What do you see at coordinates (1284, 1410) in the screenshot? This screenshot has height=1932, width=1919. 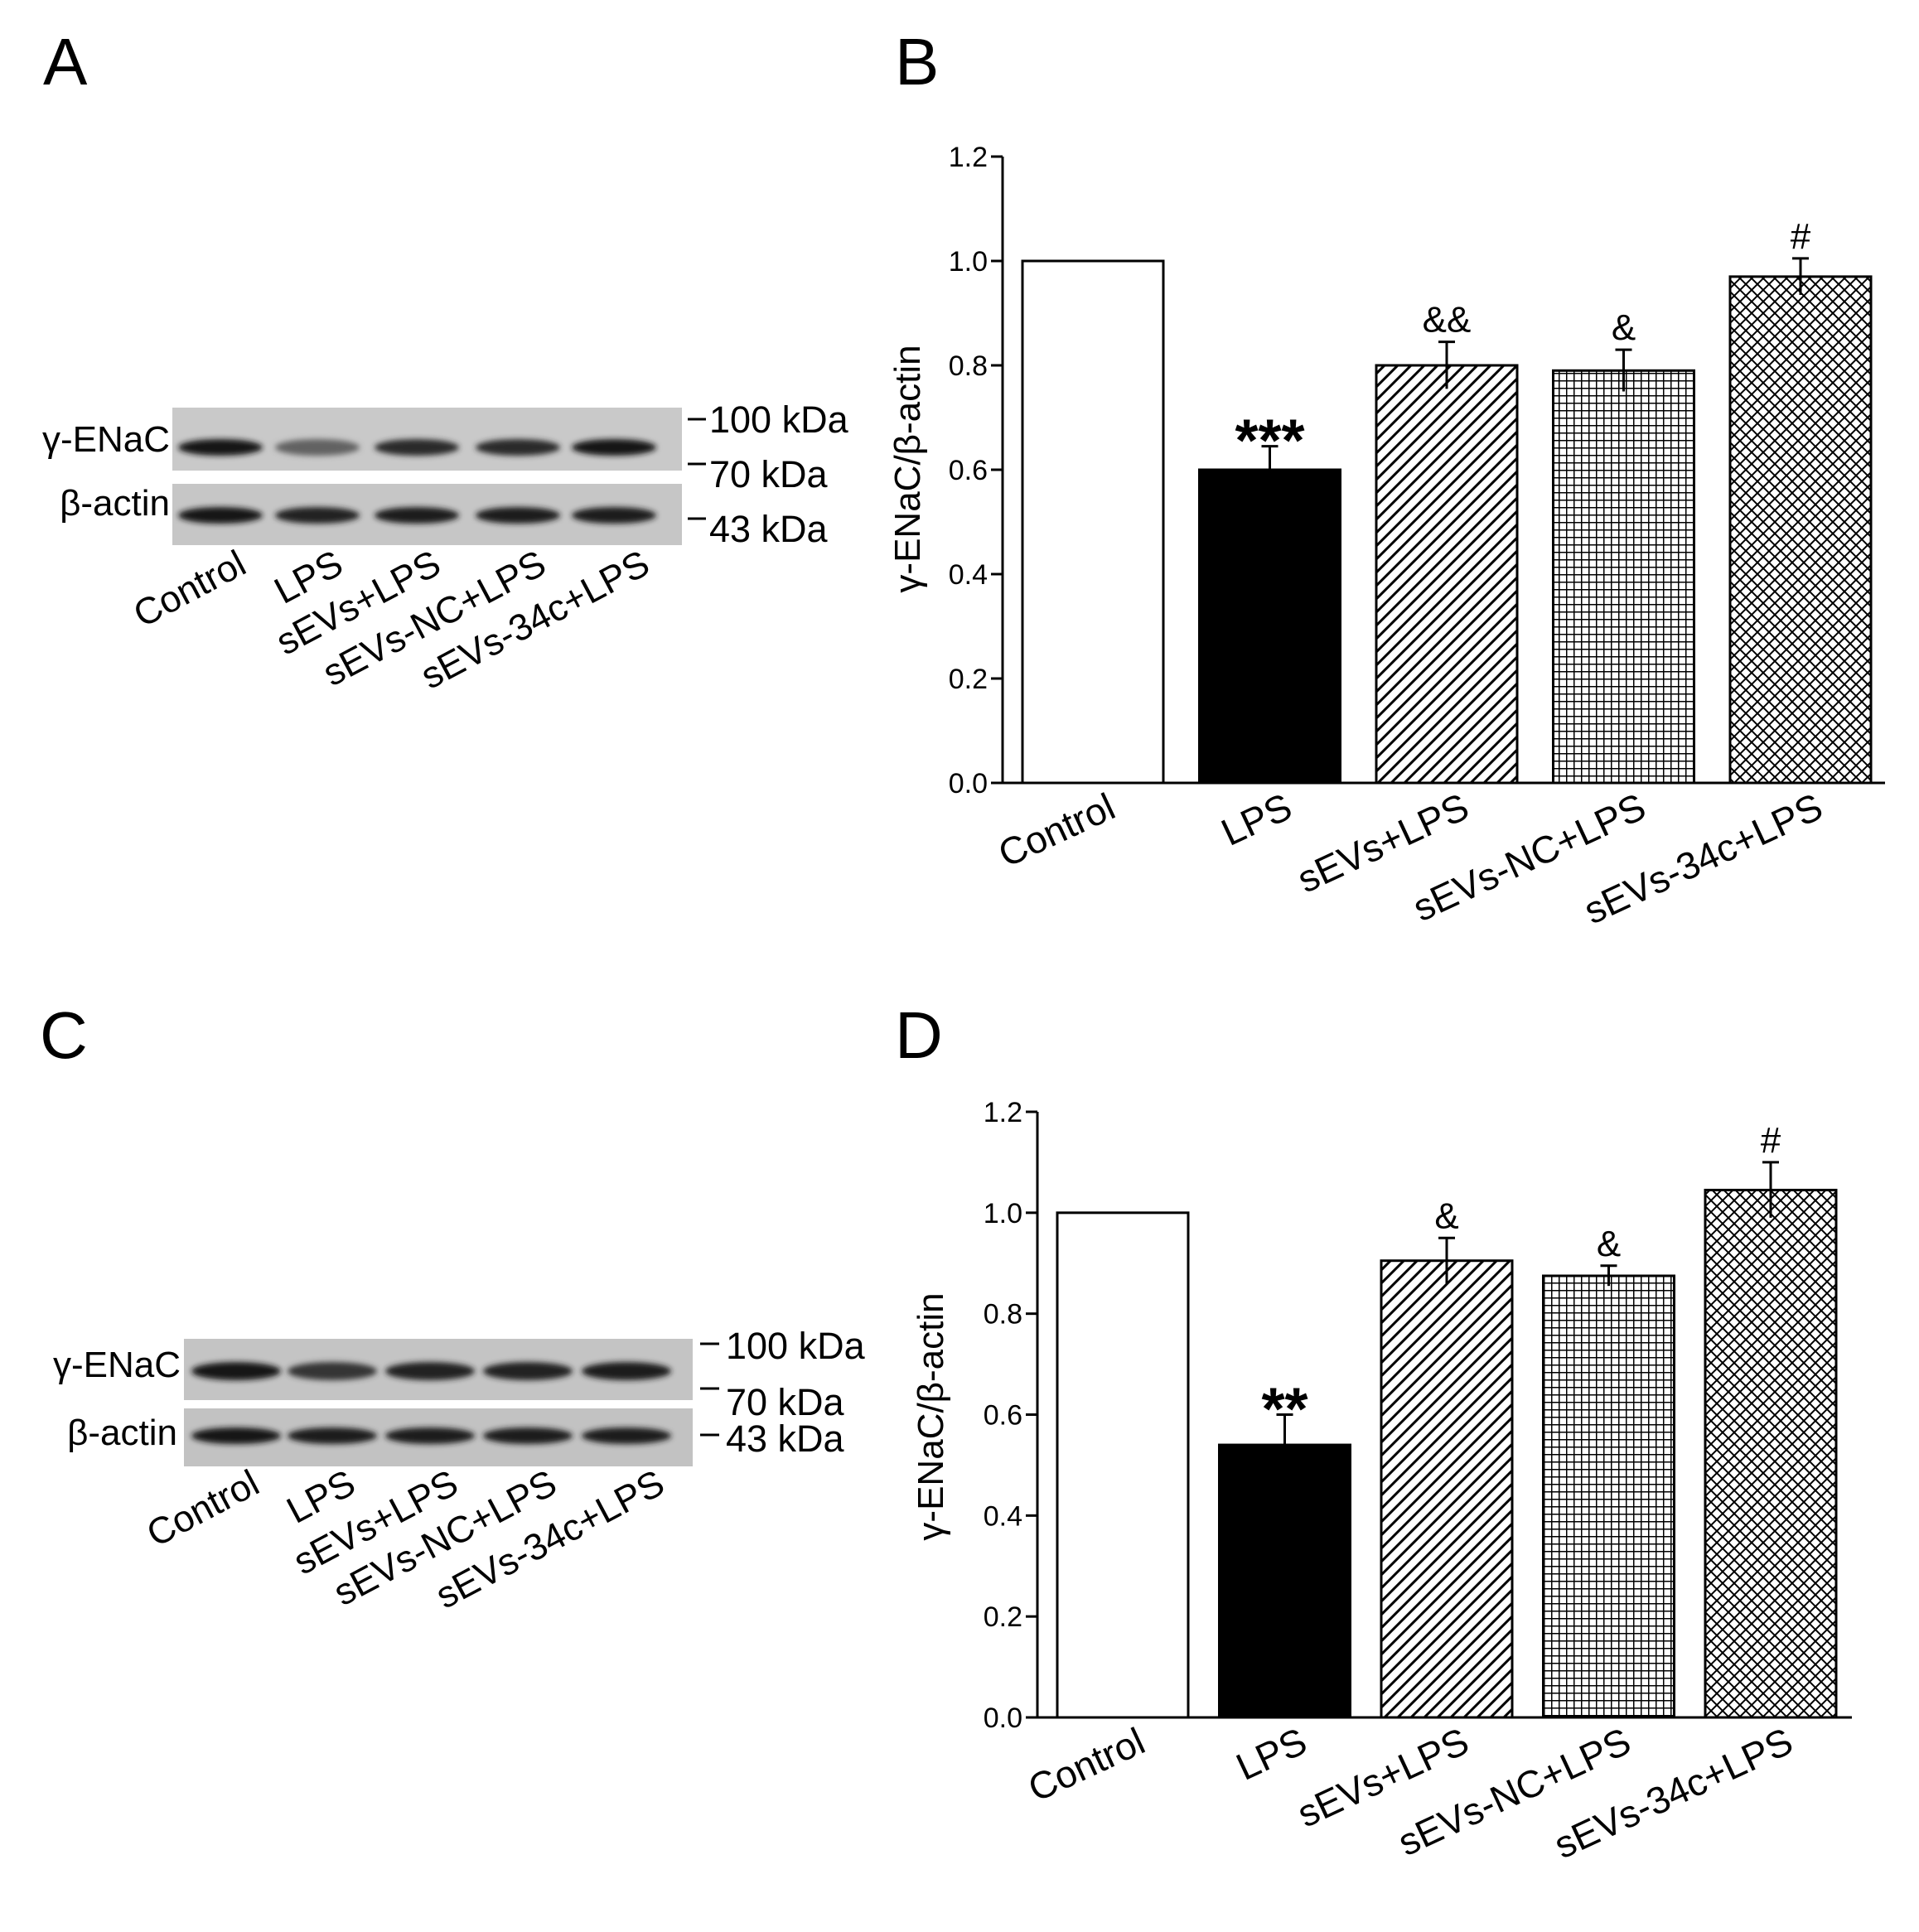 I see `significance-label-2: **` at bounding box center [1284, 1410].